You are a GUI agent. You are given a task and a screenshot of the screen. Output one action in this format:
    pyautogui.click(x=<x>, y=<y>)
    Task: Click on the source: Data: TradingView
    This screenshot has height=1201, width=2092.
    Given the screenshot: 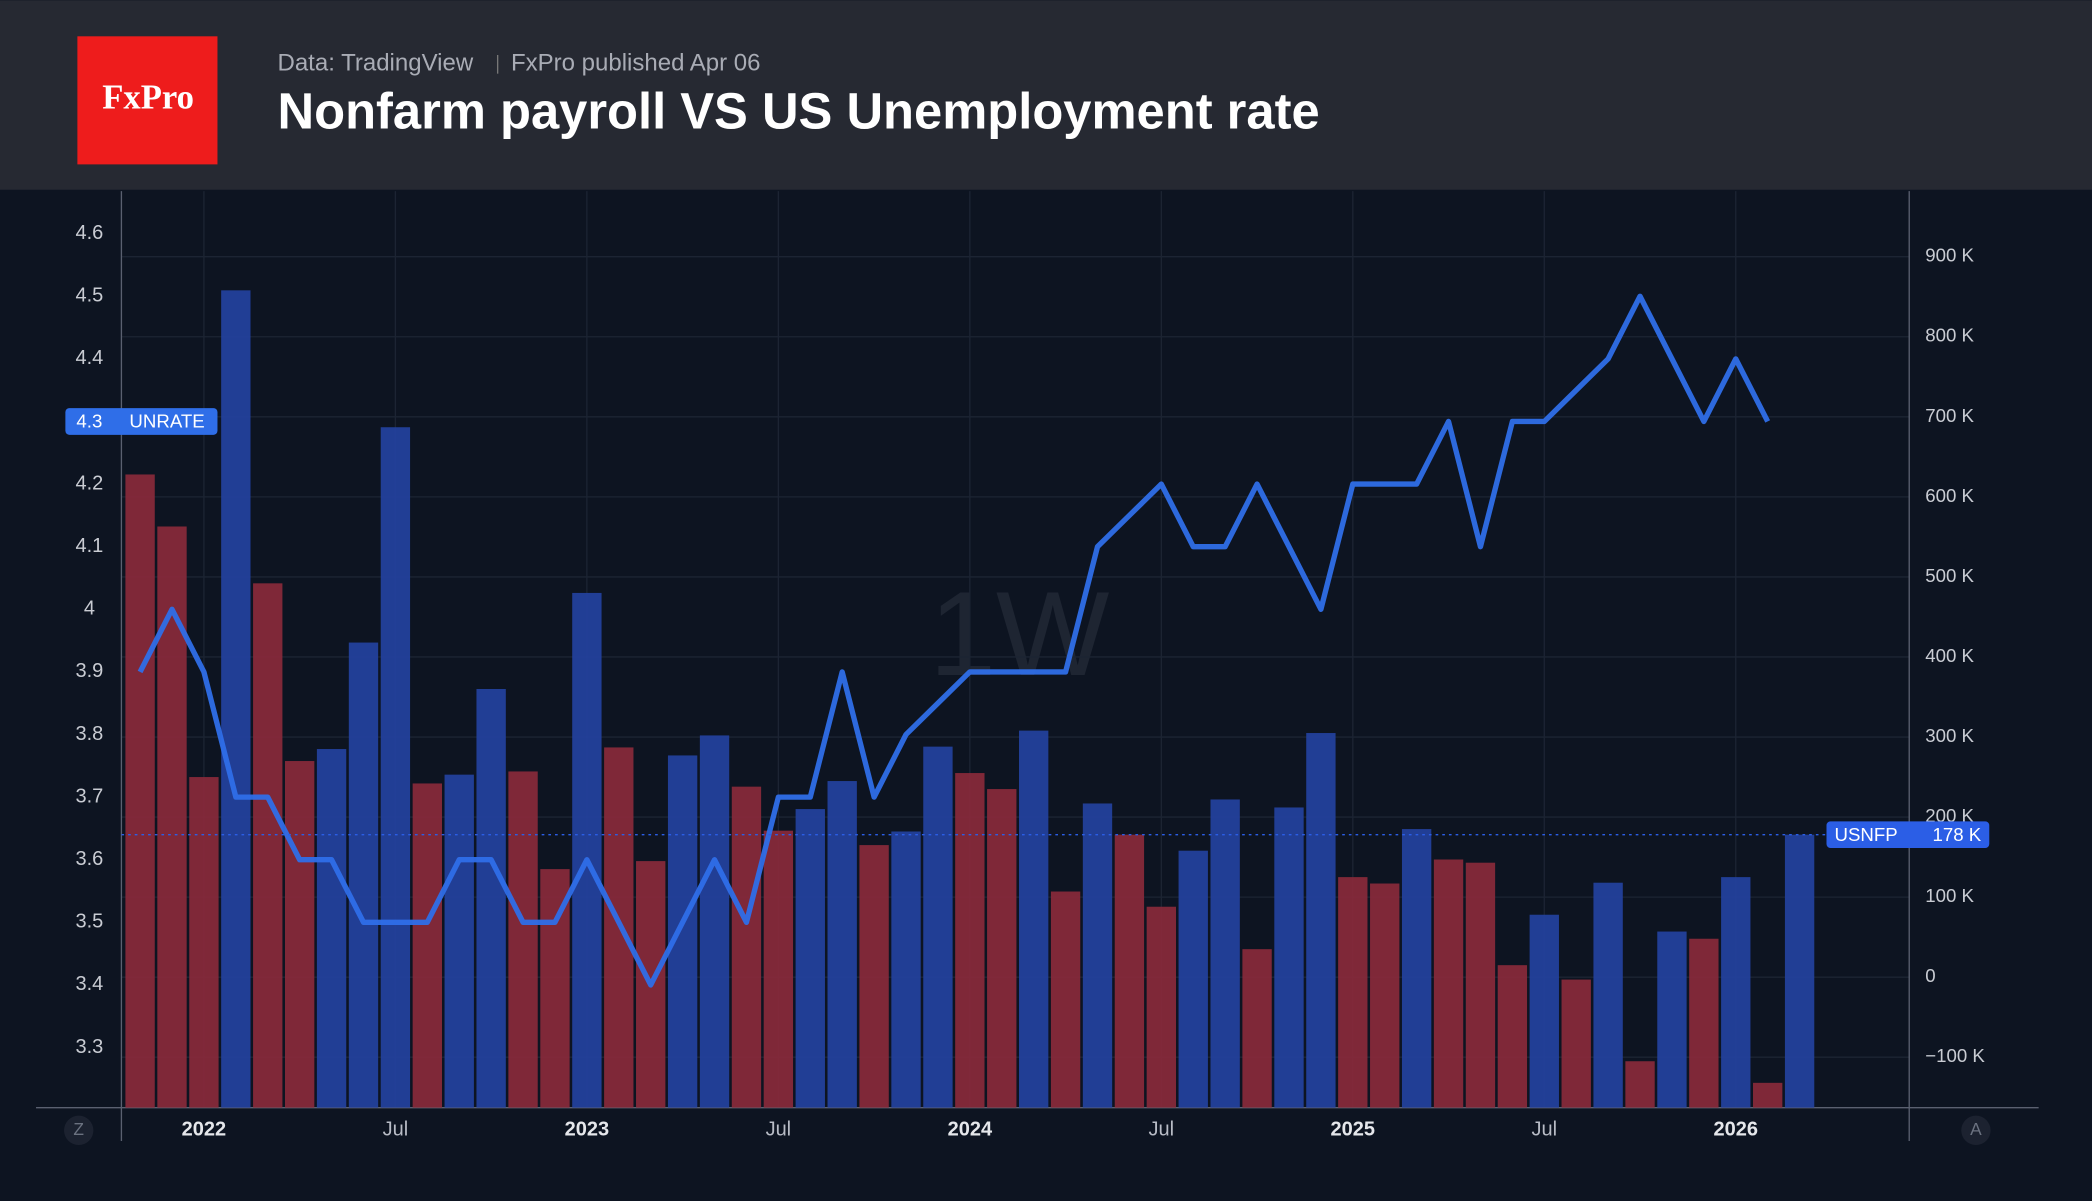 What is the action you would take?
    pyautogui.click(x=376, y=63)
    